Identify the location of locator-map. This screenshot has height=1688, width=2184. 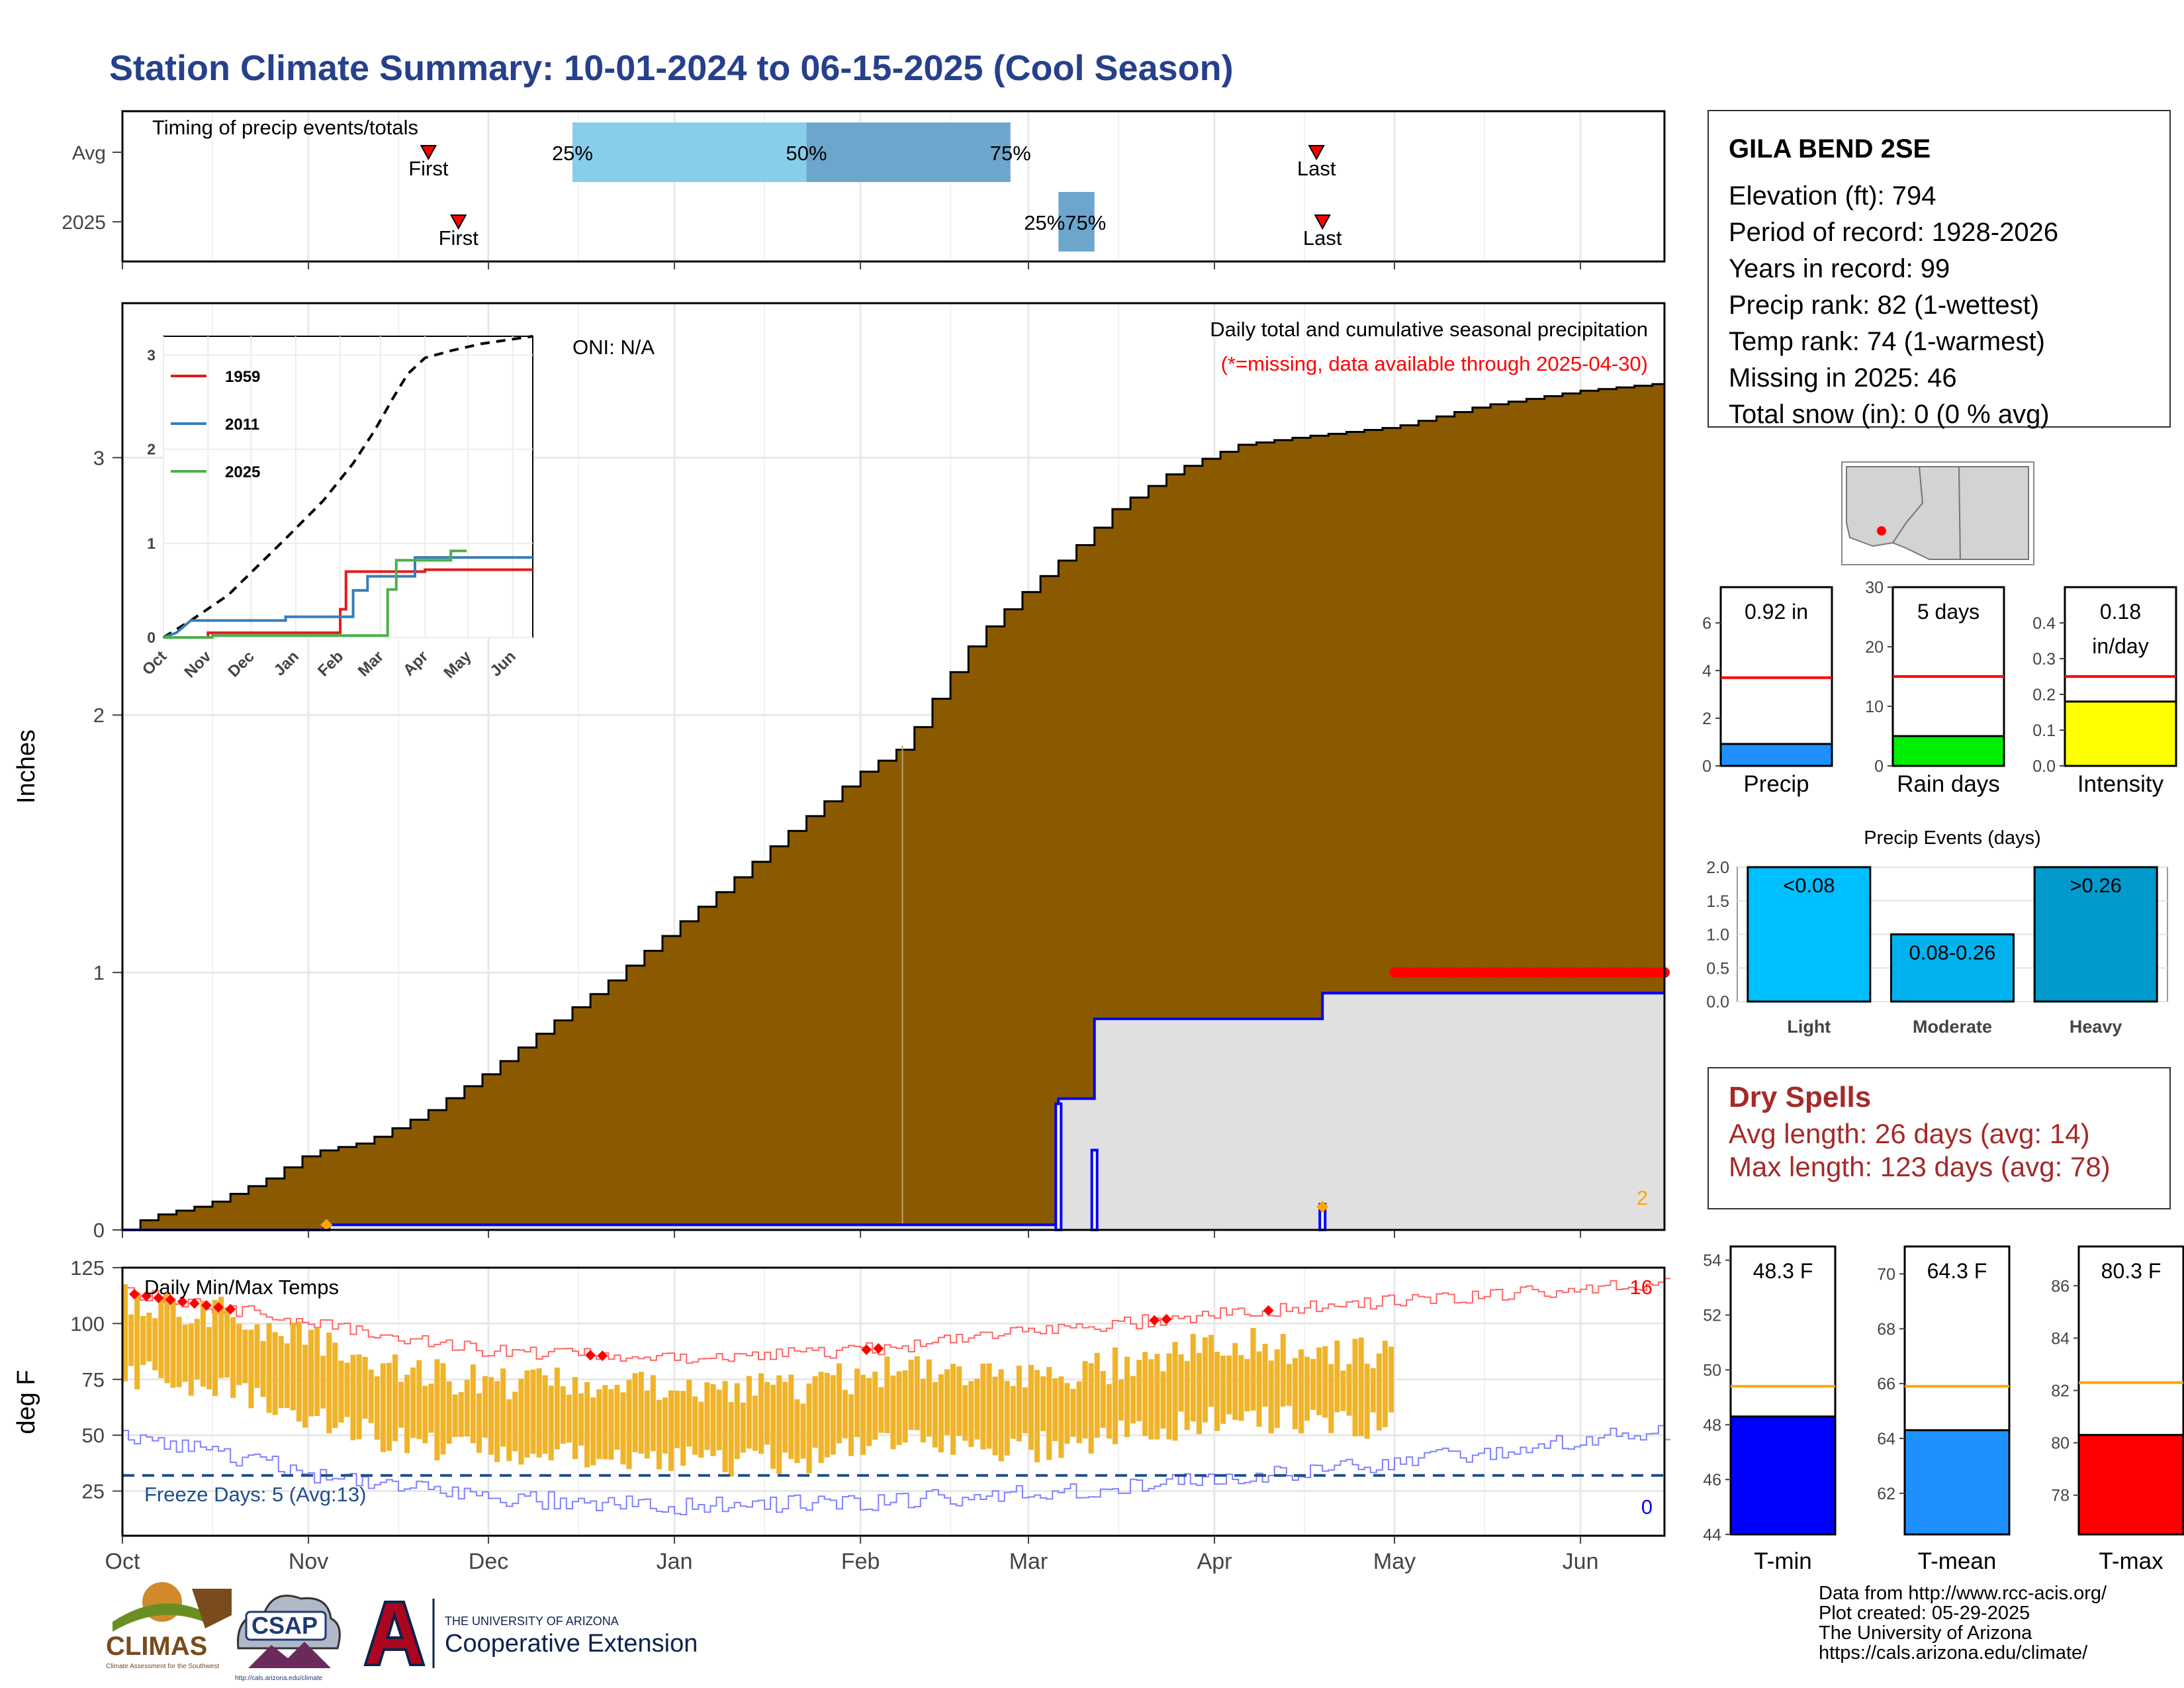
(1937, 513).